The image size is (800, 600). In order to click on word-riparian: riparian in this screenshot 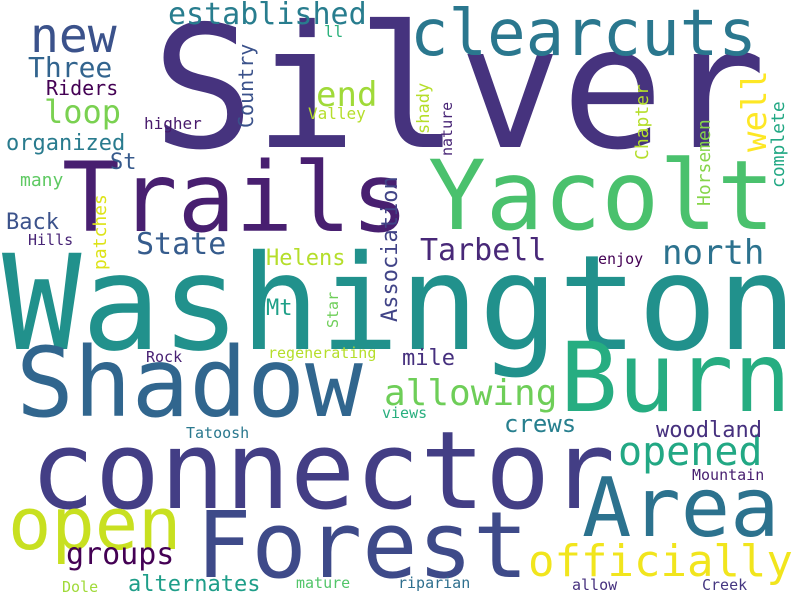, I will do `click(434, 583)`.